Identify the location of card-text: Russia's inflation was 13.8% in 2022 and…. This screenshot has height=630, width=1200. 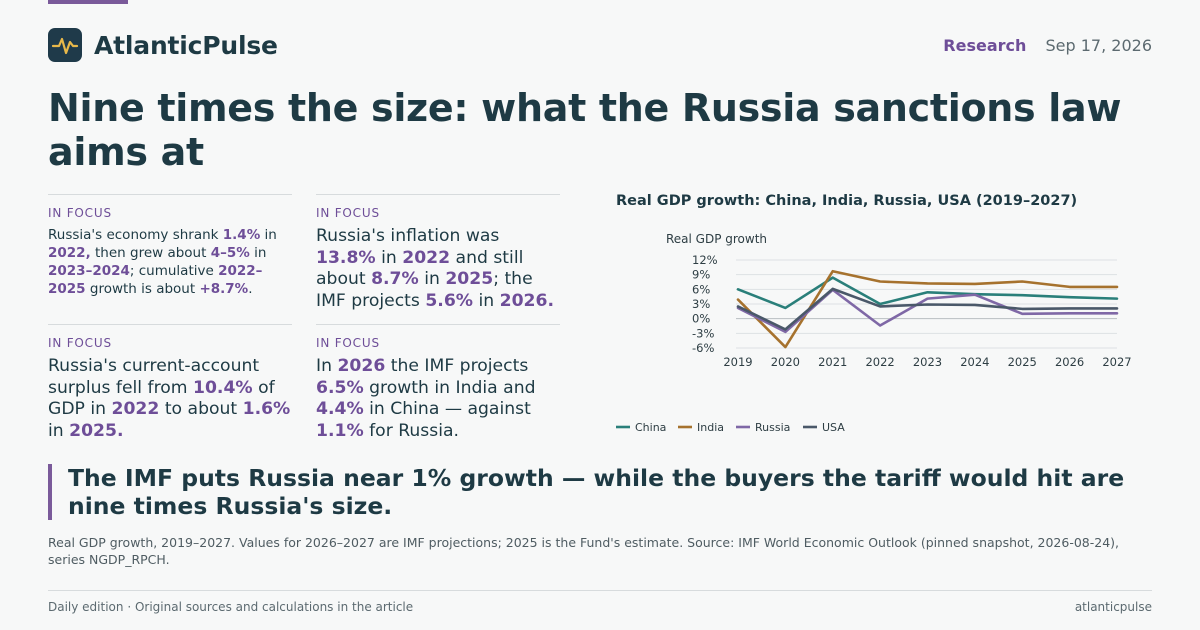
(438, 269).